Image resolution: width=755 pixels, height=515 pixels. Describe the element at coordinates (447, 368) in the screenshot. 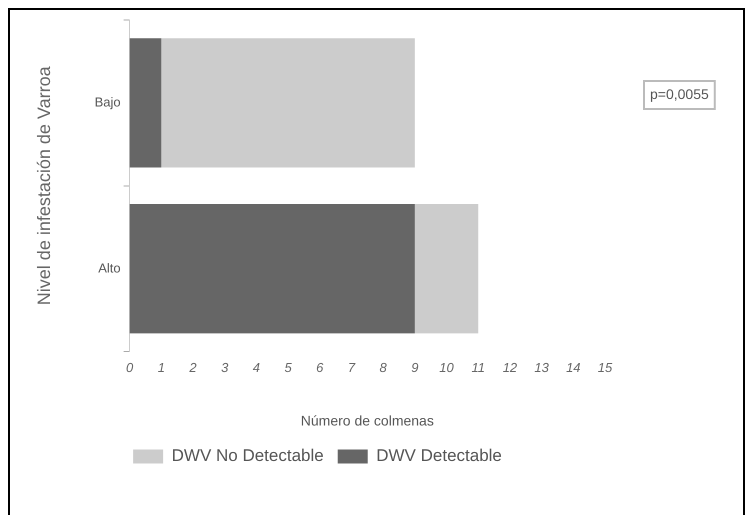

I see `x-tick-label: 10` at that location.